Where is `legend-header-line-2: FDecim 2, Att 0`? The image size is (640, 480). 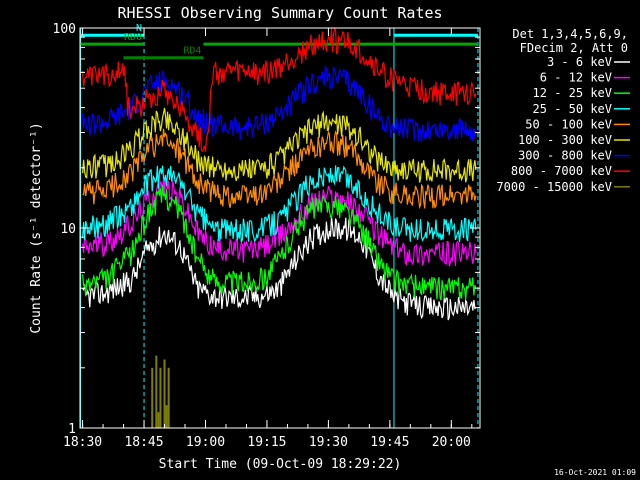 legend-header-line-2: FDecim 2, Att 0 is located at coordinates (574, 48).